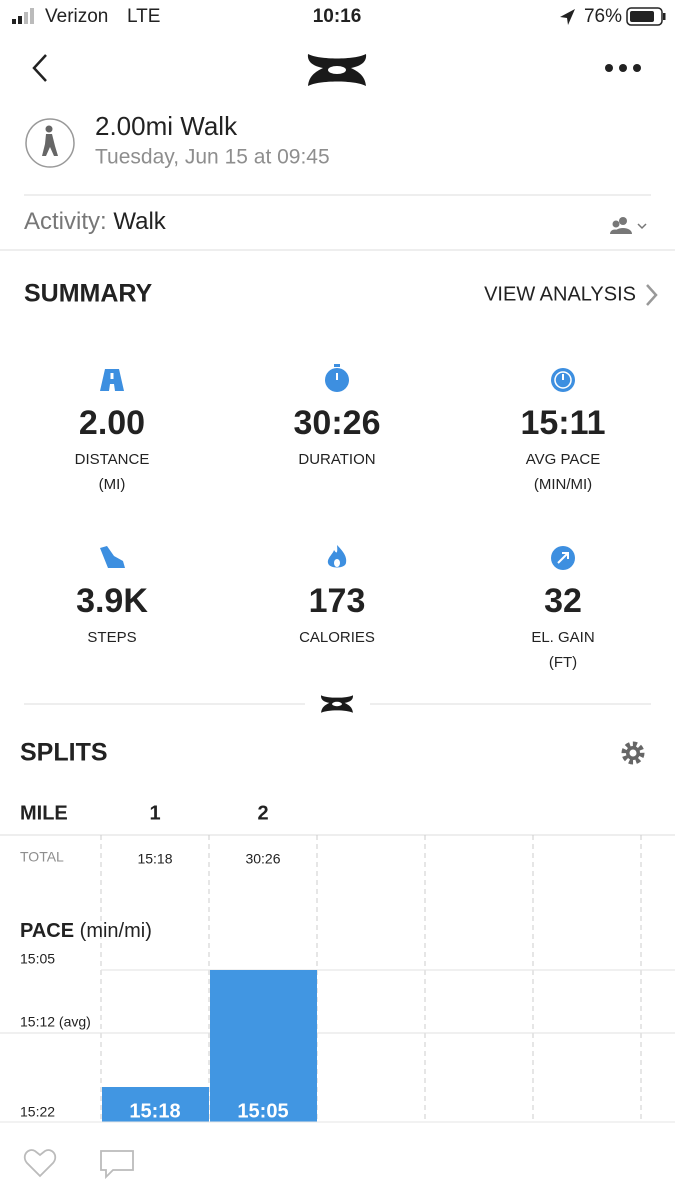 The width and height of the screenshot is (675, 1200). What do you see at coordinates (337, 365) in the screenshot?
I see `stopwatch-top` at bounding box center [337, 365].